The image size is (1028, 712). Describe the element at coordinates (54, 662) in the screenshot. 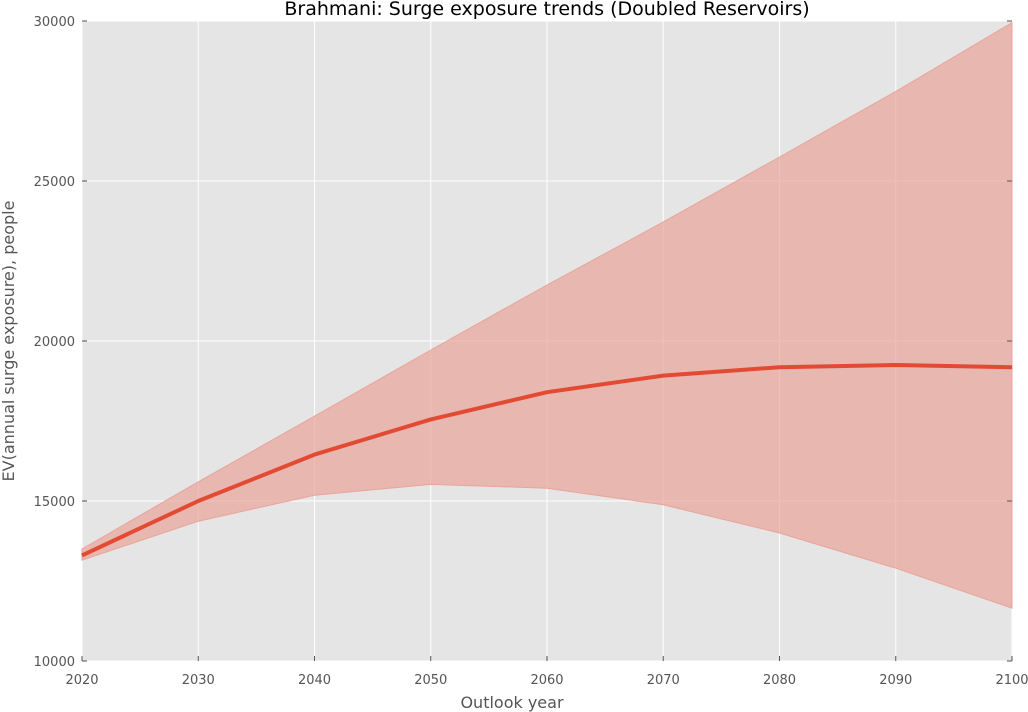

I see `y-tick-label: 10000` at that location.